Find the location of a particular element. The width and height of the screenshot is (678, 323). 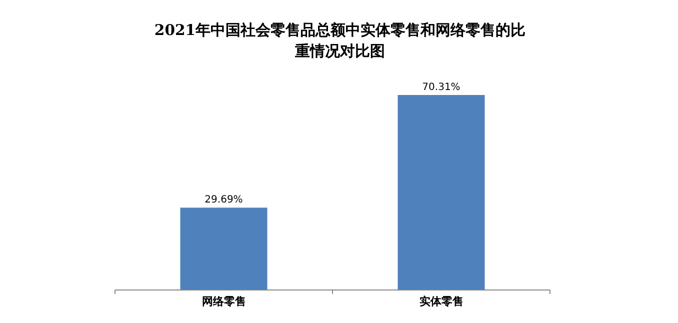

data-label: 70.31% is located at coordinates (441, 87).